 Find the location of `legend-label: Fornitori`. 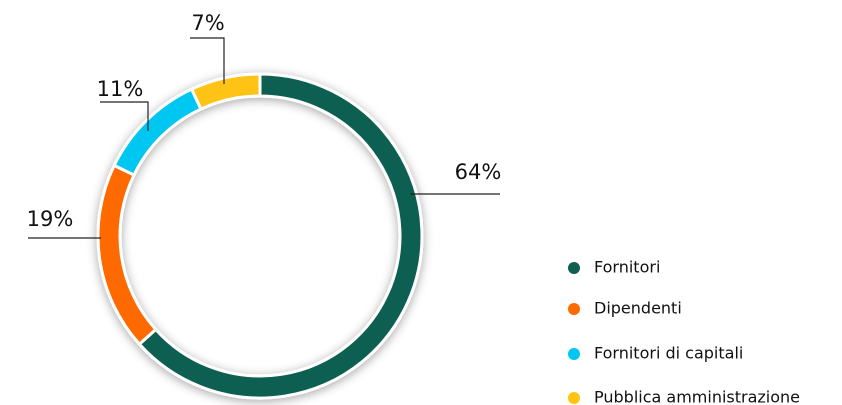

legend-label: Fornitori is located at coordinates (627, 267).